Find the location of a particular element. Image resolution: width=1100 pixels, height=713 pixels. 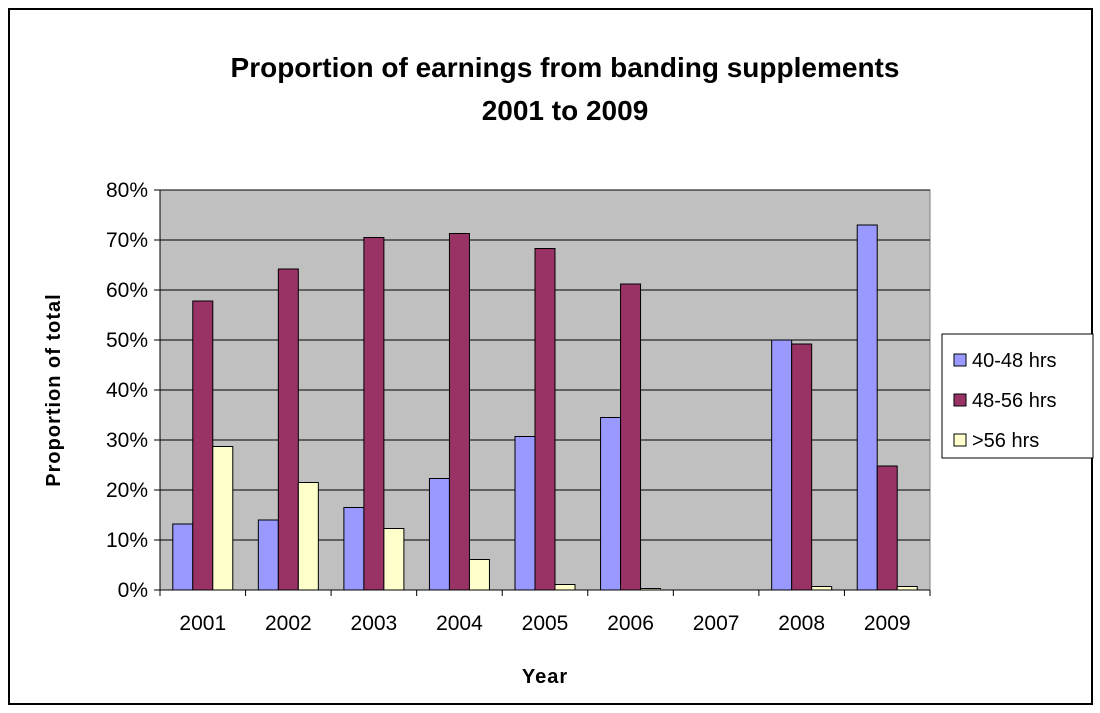

bar-48-56-hrs-2006 is located at coordinates (631, 437).